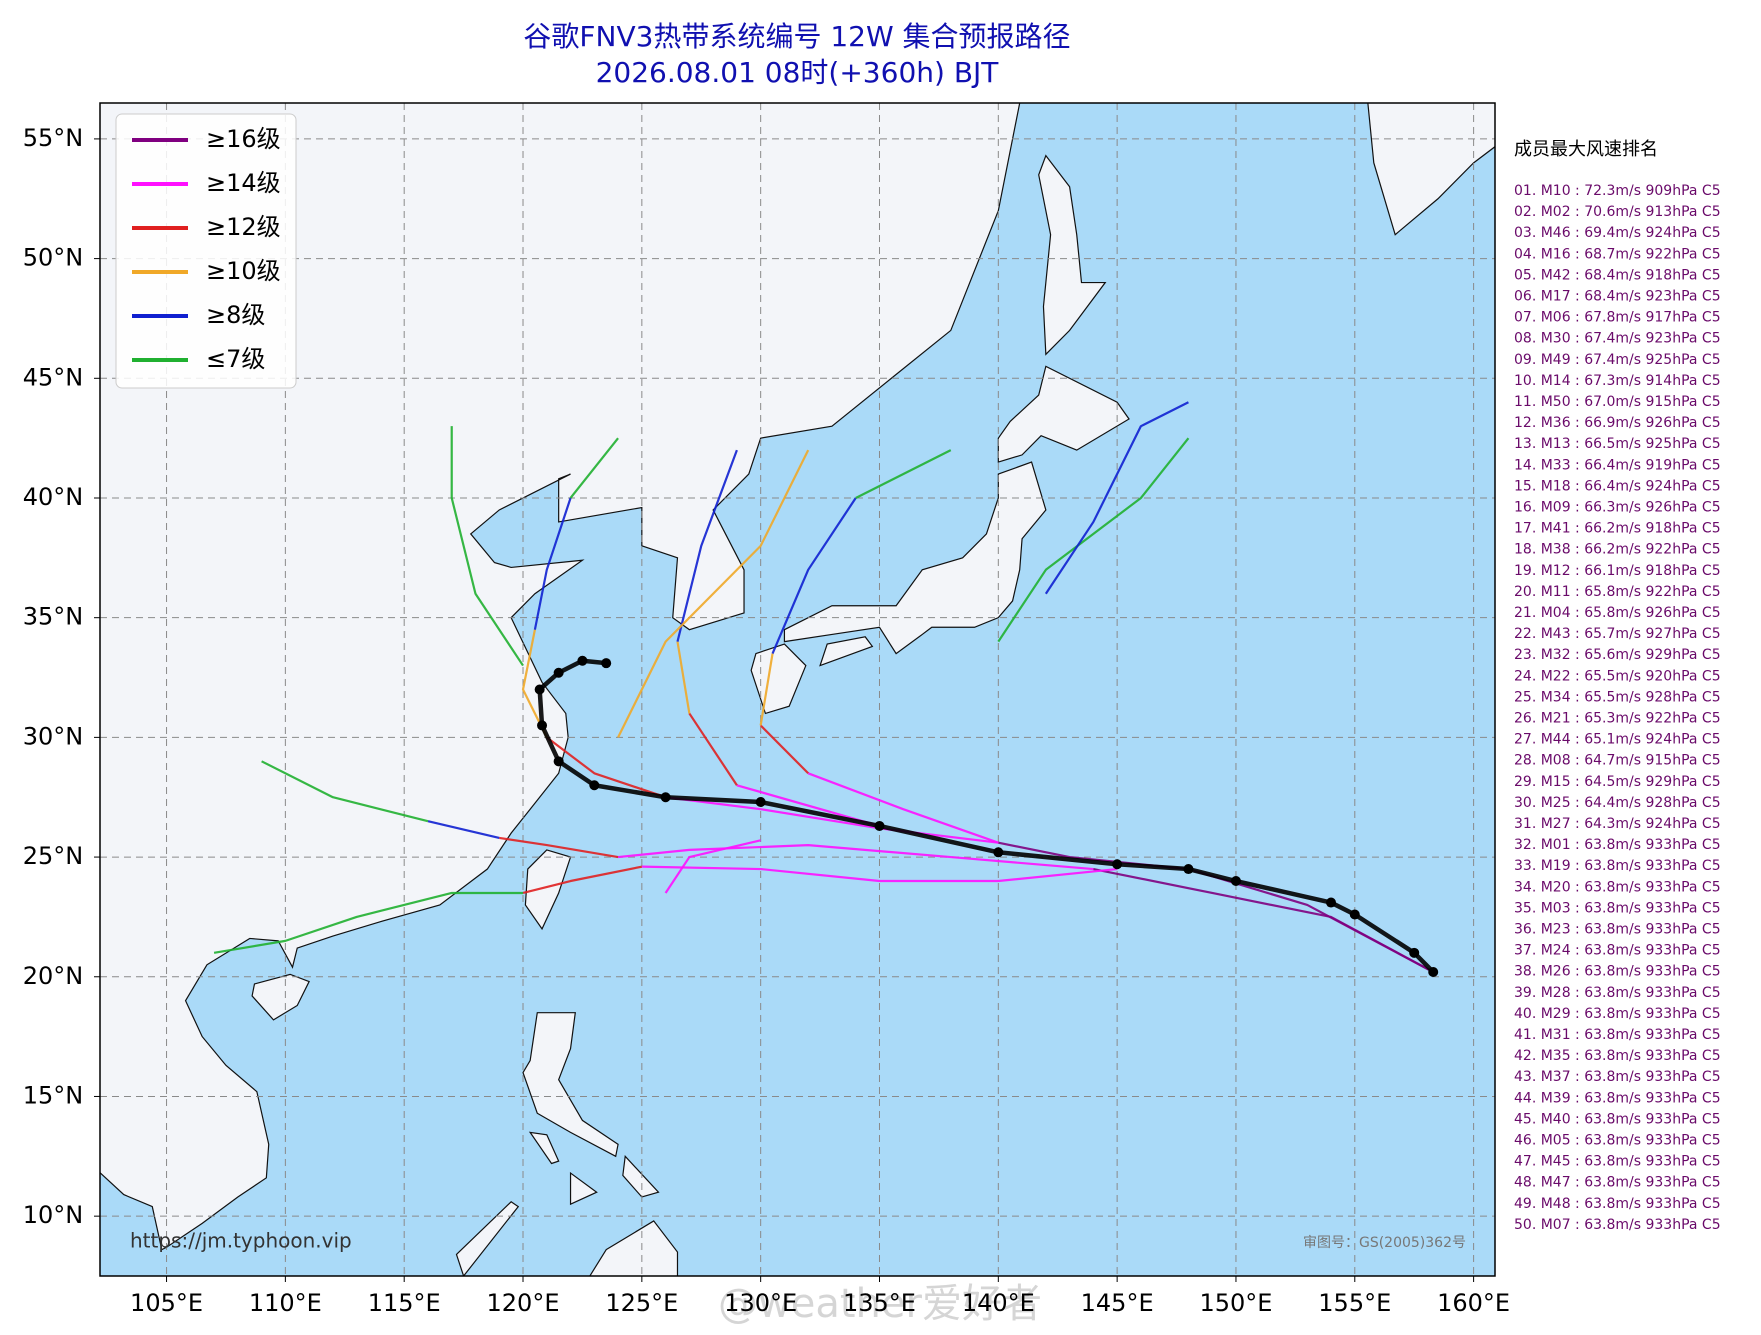 The width and height of the screenshot is (1761, 1335). I want to click on title: 谷歌FNV3热带系统编号 12W 集合预报路径, so click(796, 36).